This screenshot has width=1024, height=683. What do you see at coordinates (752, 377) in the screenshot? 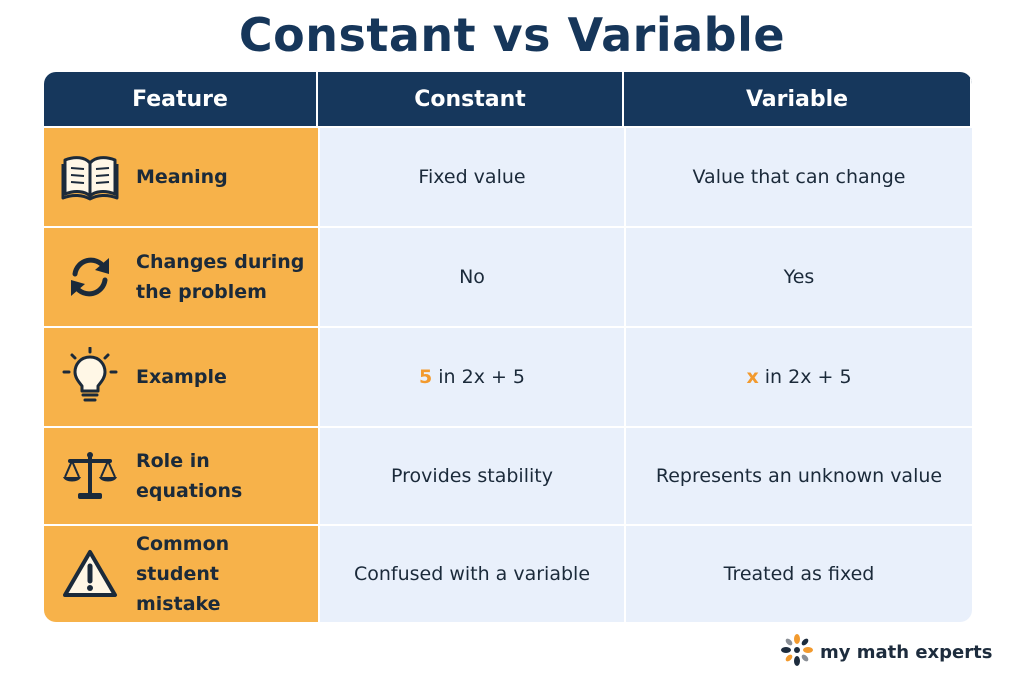
I see `highlight-variable: x` at bounding box center [752, 377].